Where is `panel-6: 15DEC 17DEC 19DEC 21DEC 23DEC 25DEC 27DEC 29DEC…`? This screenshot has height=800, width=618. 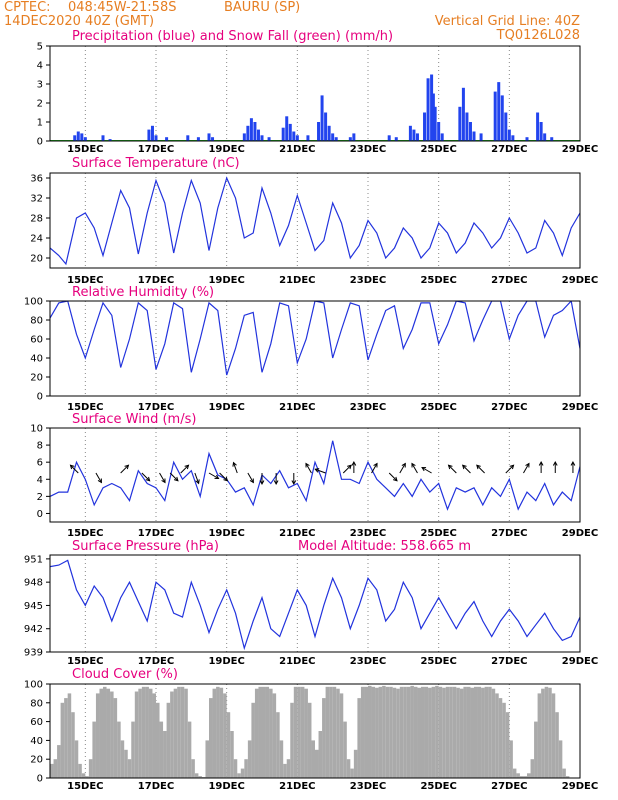 panel-6: 15DEC 17DEC 19DEC 21DEC 23DEC 25DEC 27DEC 29DEC… is located at coordinates (311, 729).